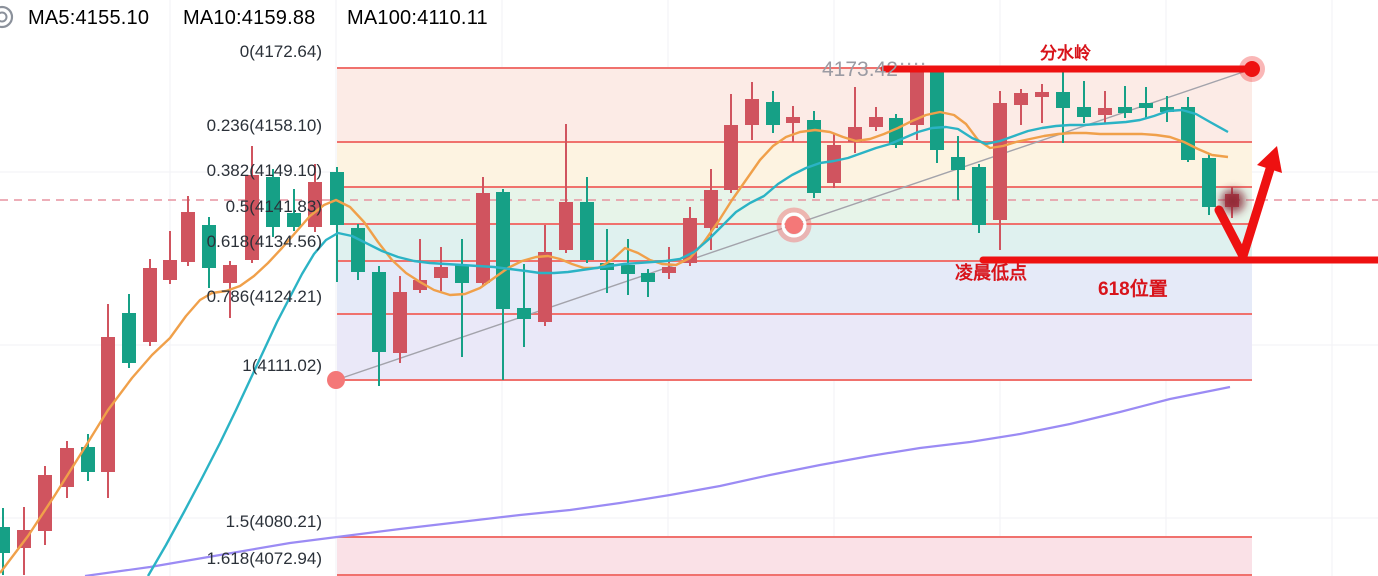 The image size is (1378, 576). Describe the element at coordinates (273, 521) in the screenshot. I see `fib-label: 1.5(4080.21)` at that location.